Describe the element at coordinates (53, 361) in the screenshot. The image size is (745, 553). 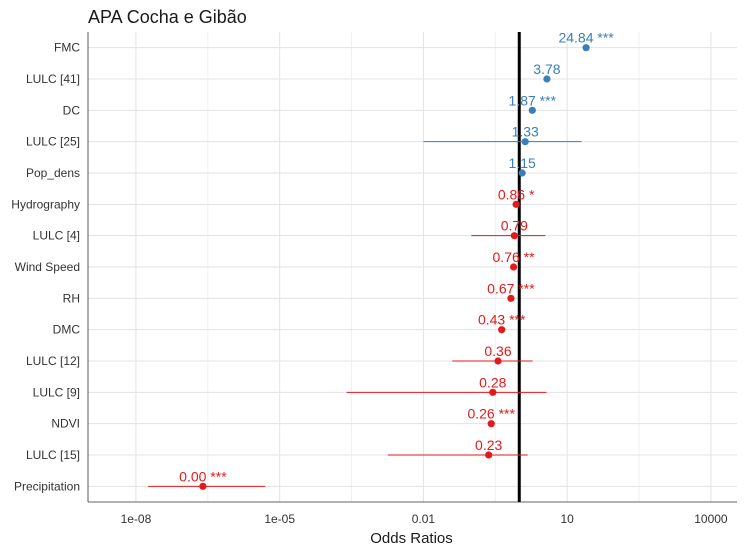
I see `y-tick-label: LULC [12]` at that location.